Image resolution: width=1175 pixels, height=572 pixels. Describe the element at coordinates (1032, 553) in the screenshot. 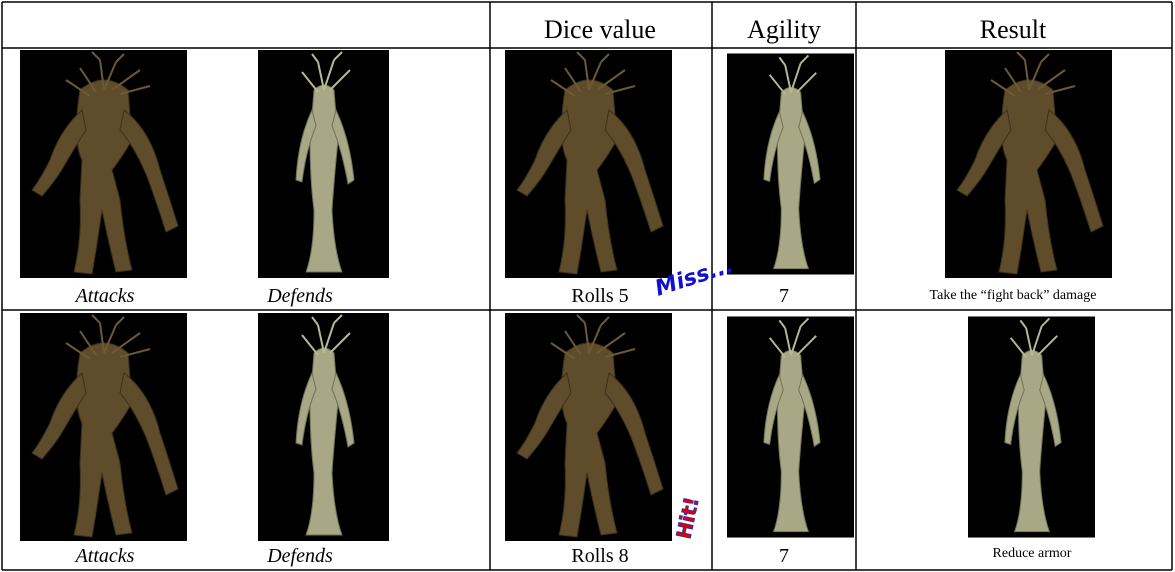

I see `result-label: Reduce armor` at that location.